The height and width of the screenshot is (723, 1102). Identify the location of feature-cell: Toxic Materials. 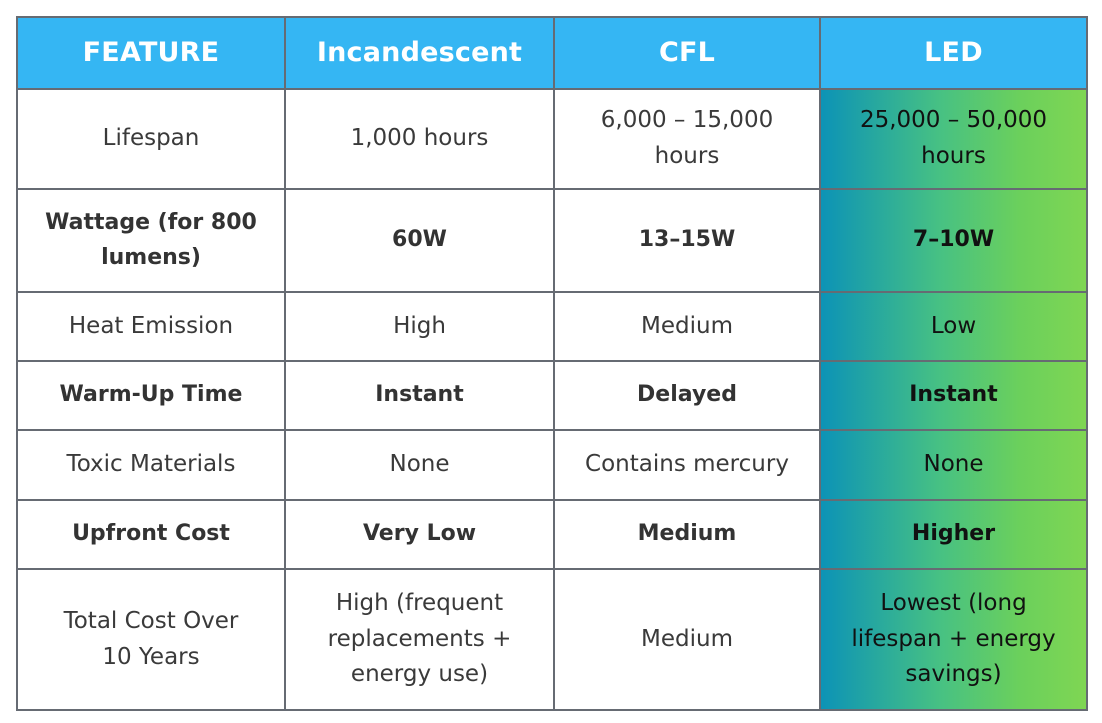
(151, 465).